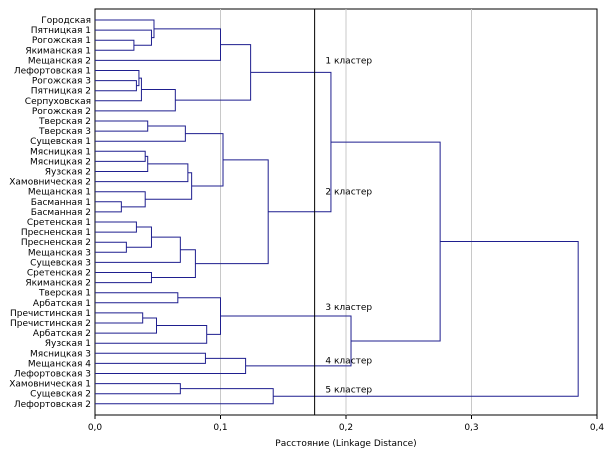 This screenshot has height=455, width=607. I want to click on leaf-label: Лефортовская 2, so click(52, 405).